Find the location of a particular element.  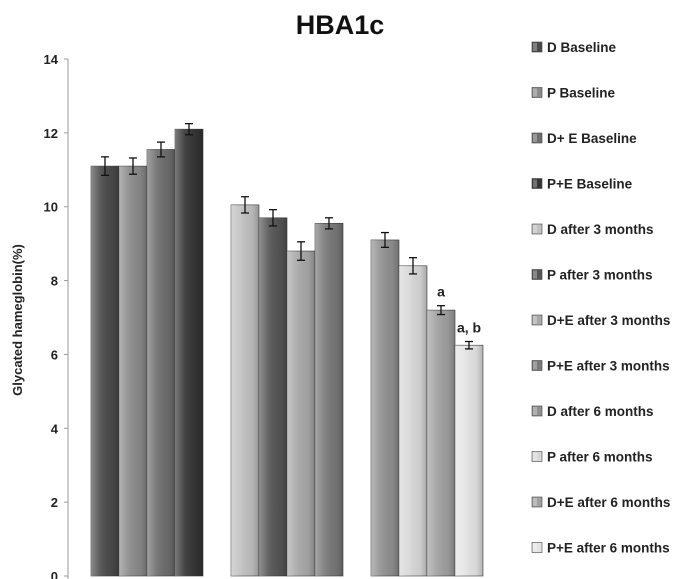

y-tick-label: 2 is located at coordinates (54, 502).